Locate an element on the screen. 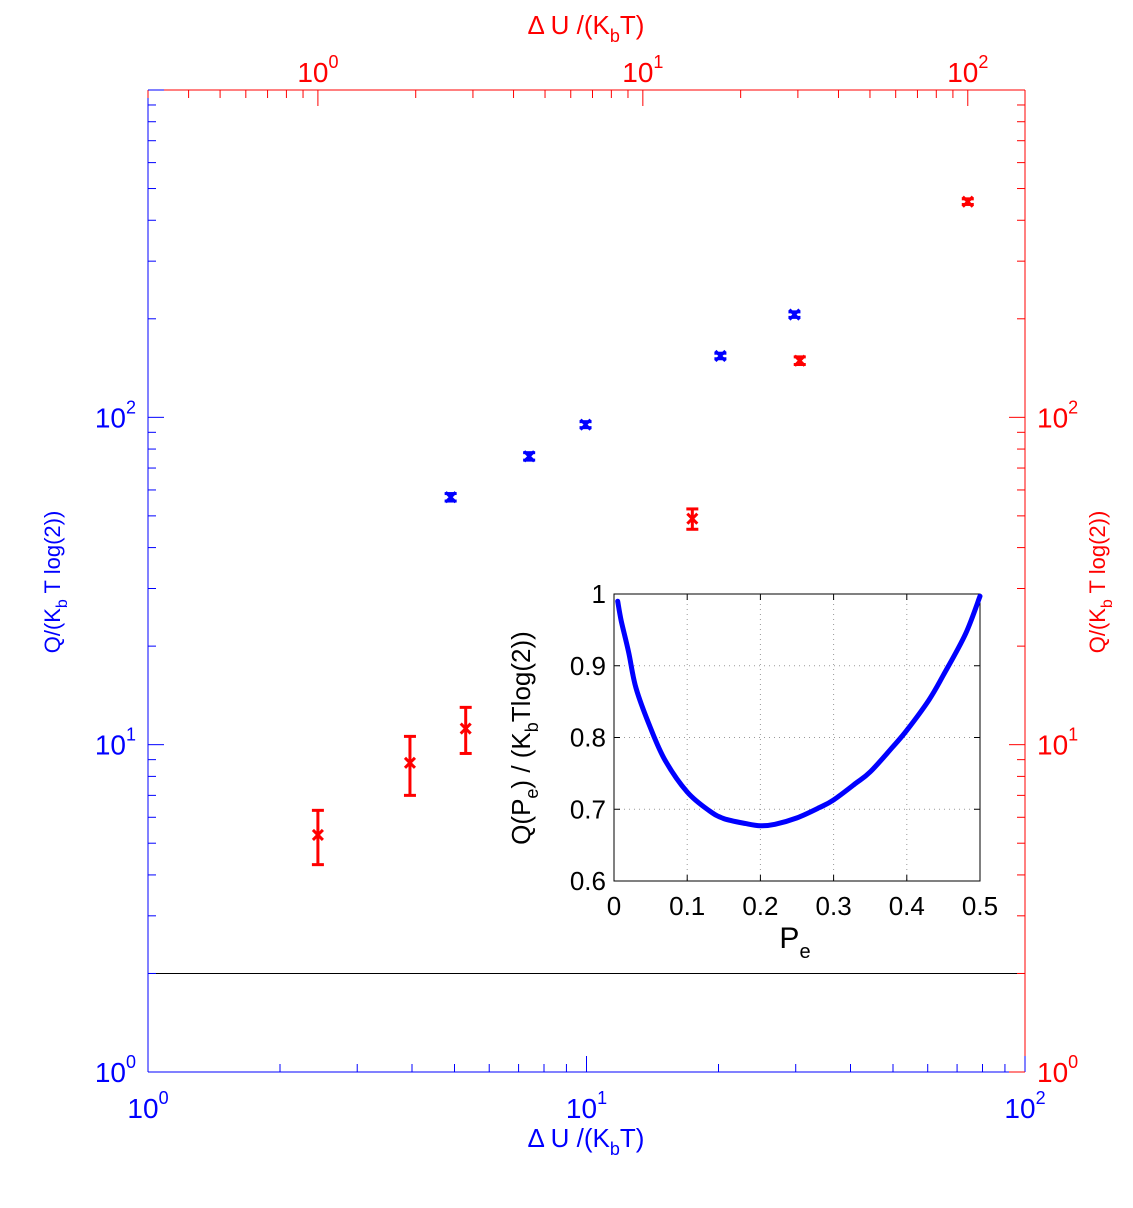 This screenshot has width=1133, height=1208. inset-x-tick-label: 0 is located at coordinates (614, 906).